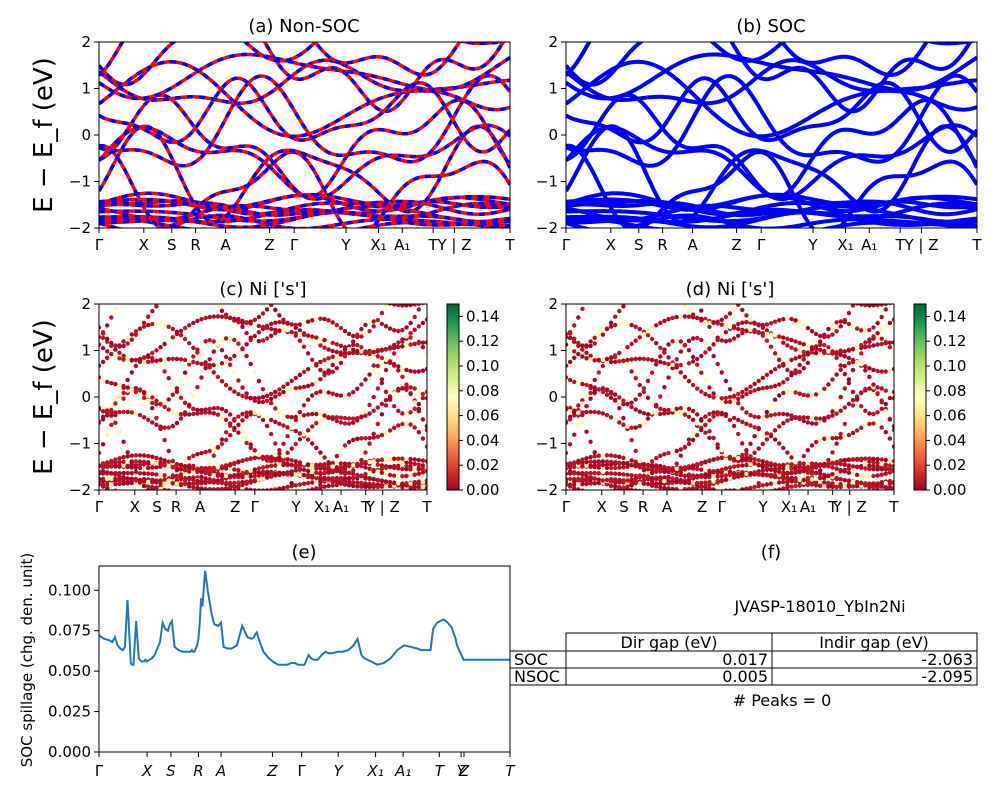  I want to click on band-line, so click(304, 207).